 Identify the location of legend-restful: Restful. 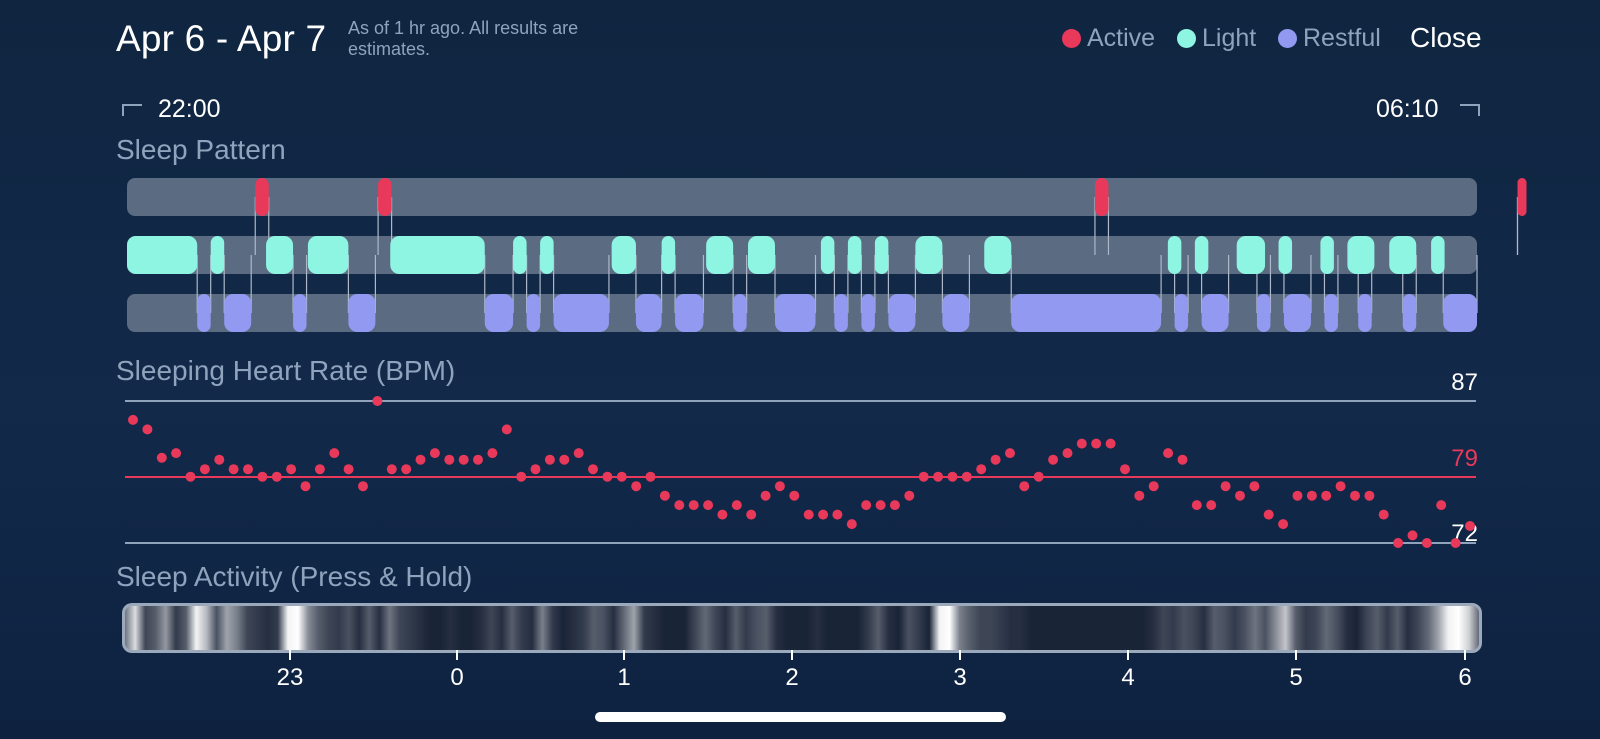
(1329, 38).